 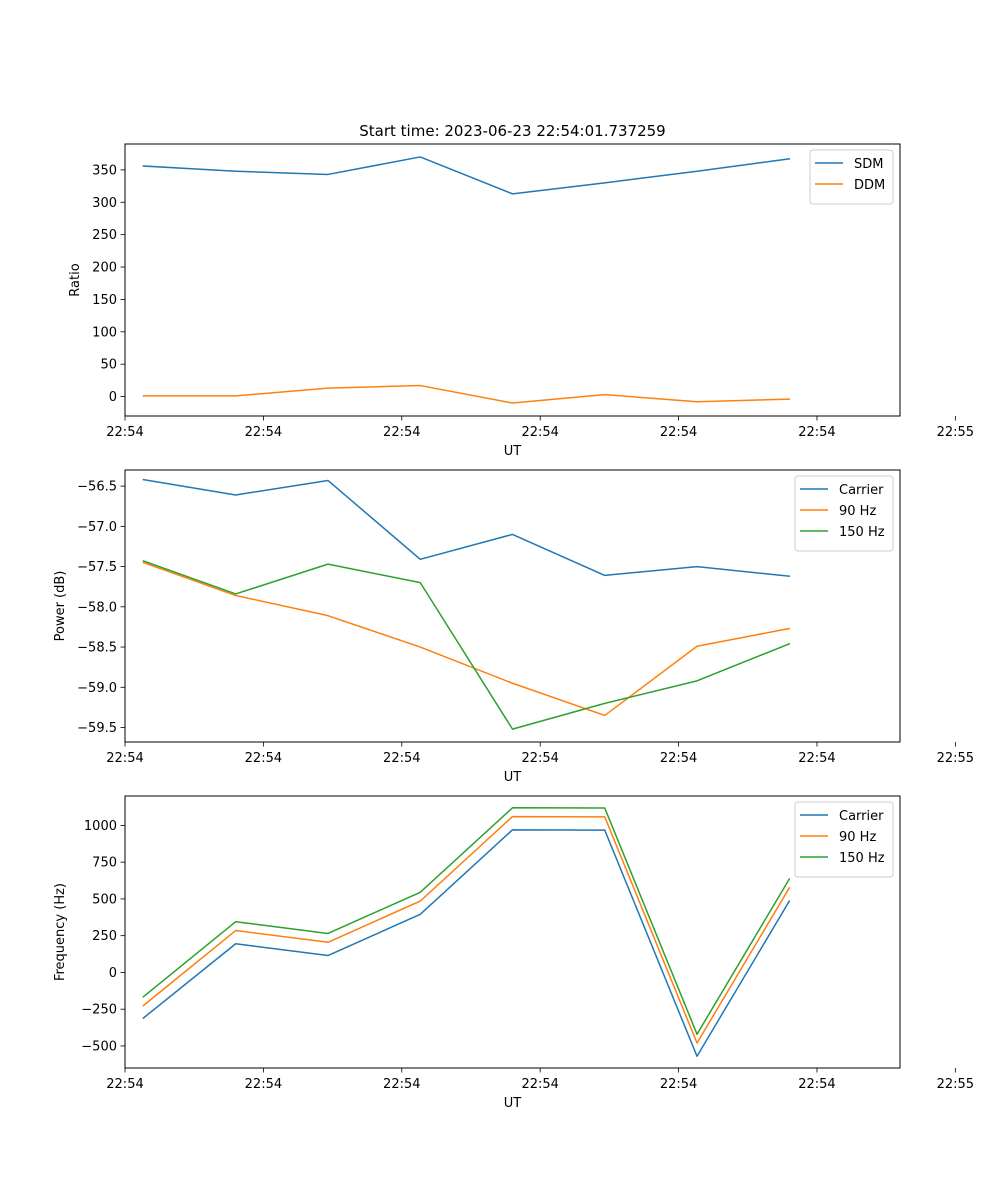 What do you see at coordinates (104, 300) in the screenshot?
I see `y-tick-label: 150` at bounding box center [104, 300].